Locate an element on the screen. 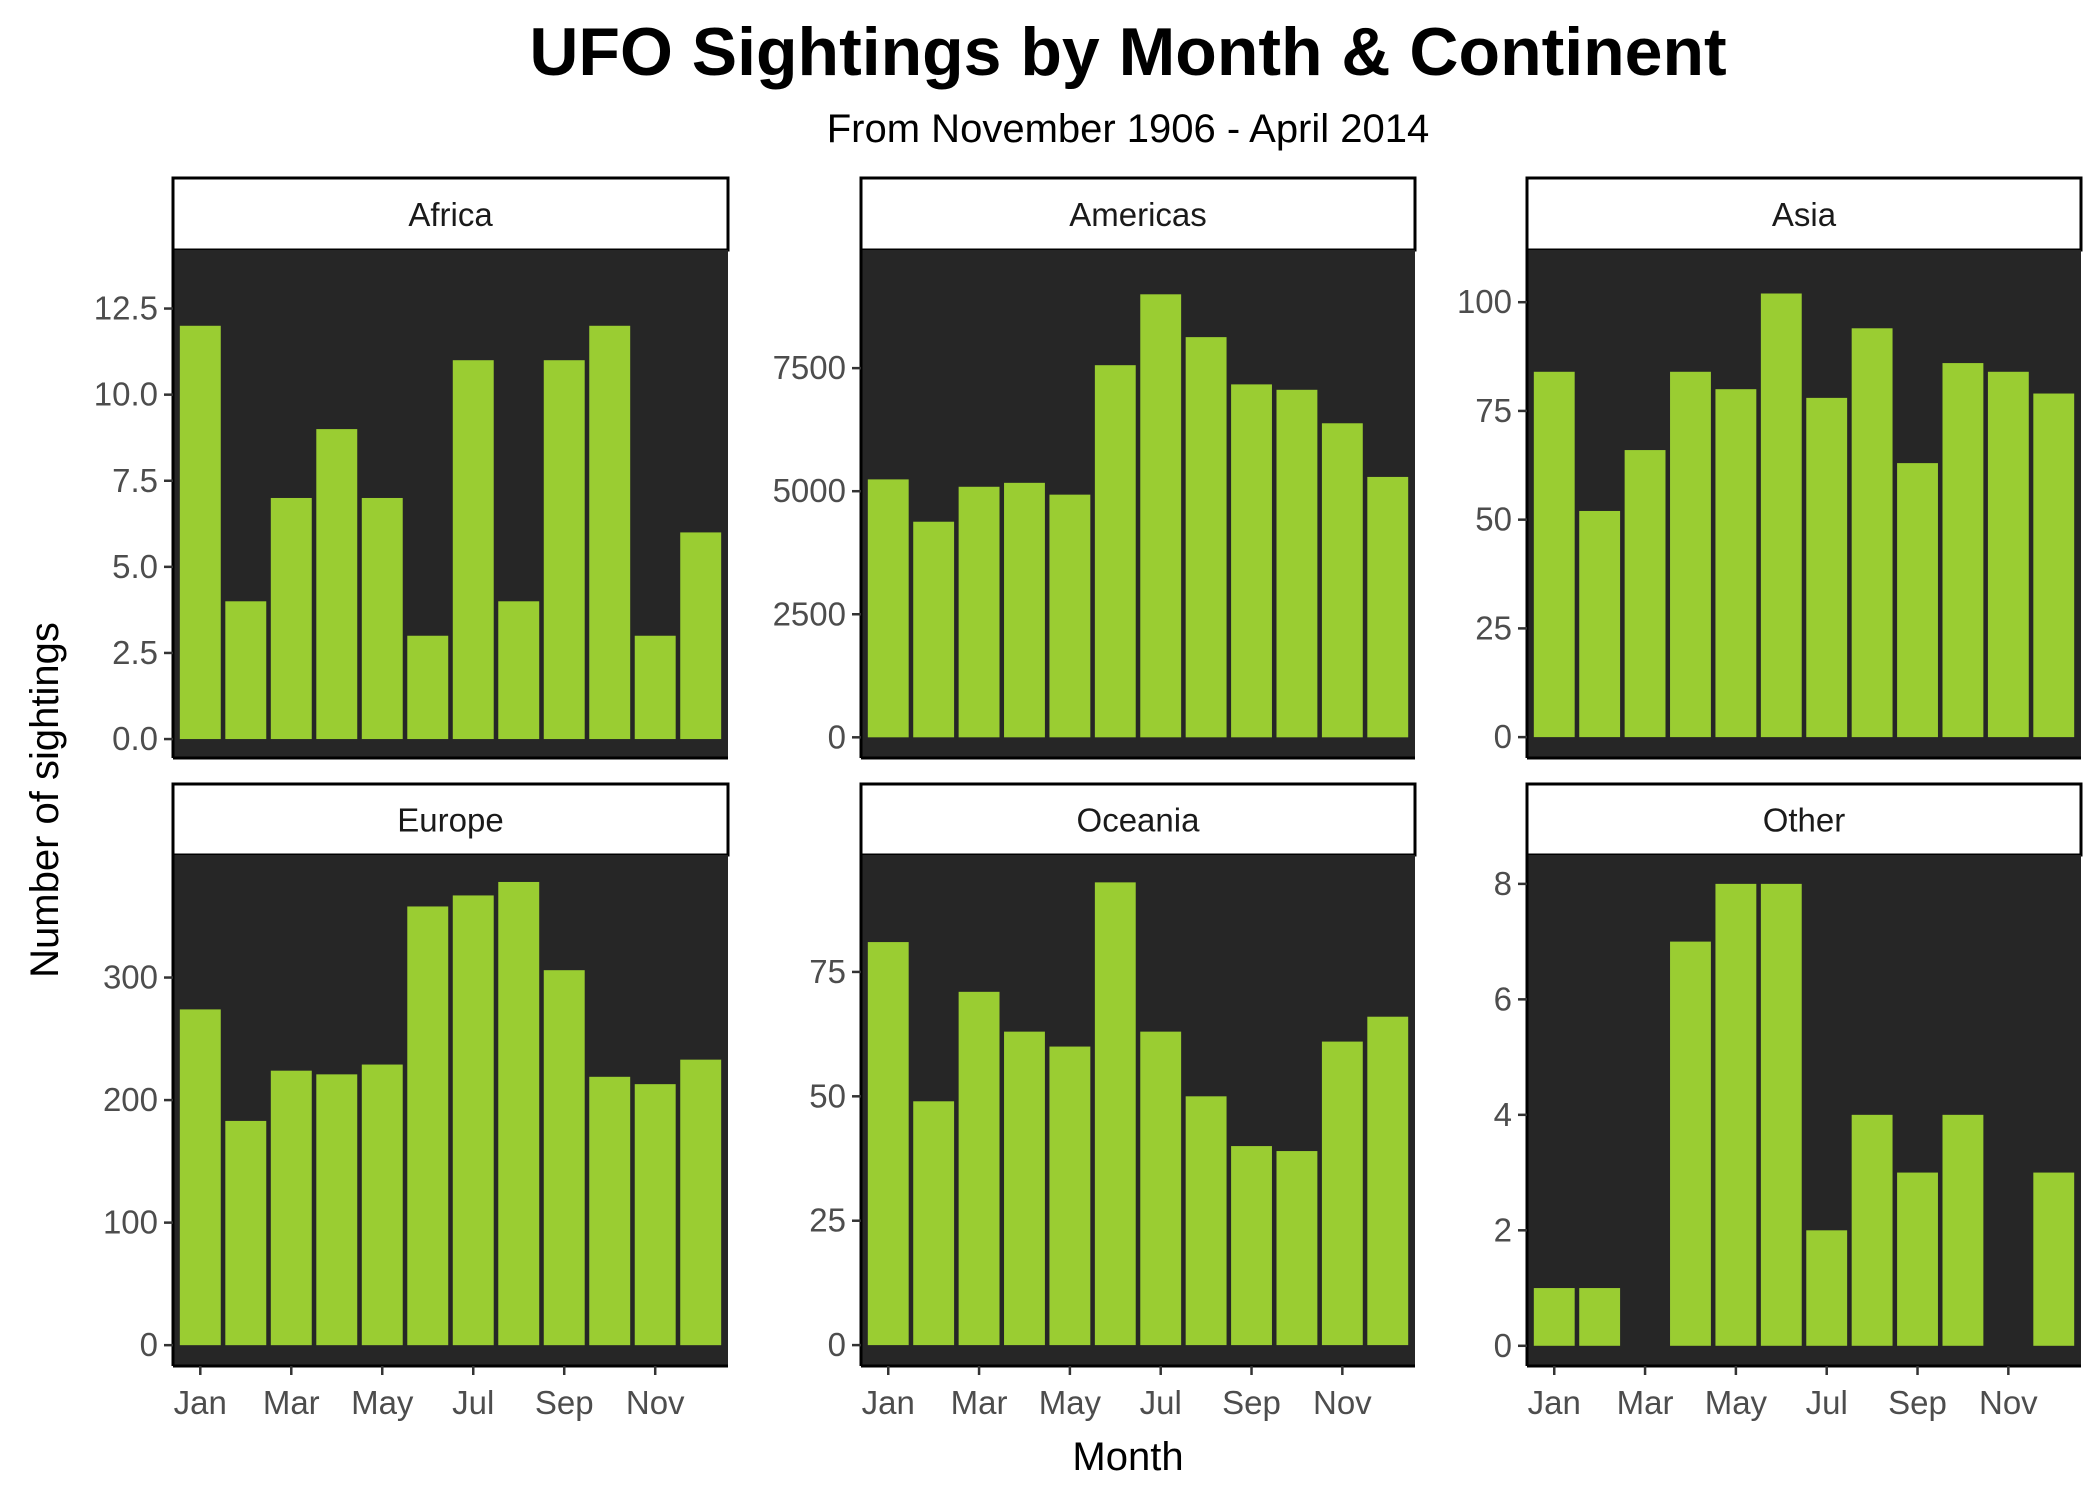 The image size is (2100, 1499). bar-europe-apr is located at coordinates (337, 1210).